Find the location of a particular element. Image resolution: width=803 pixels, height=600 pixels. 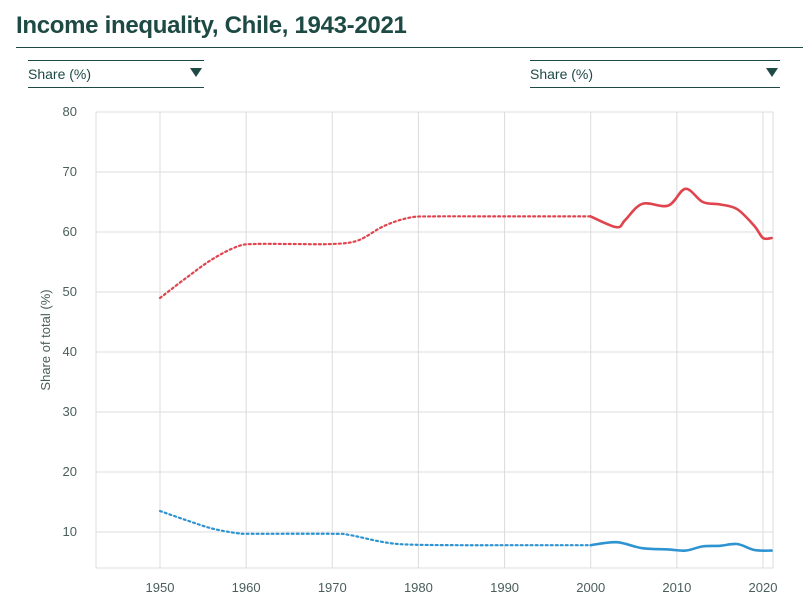

left-variable-dropdown: Share (%) is located at coordinates (116, 74).